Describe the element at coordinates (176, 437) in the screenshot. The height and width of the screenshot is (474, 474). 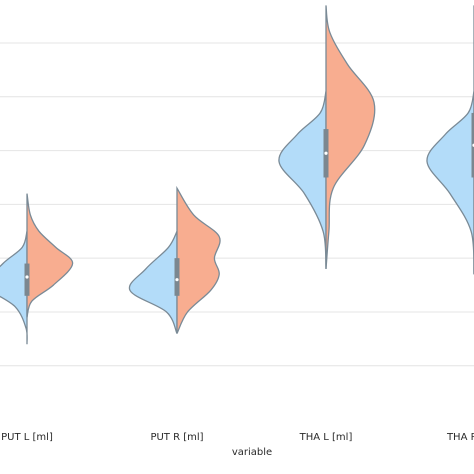
I see `x-tick-label: PUT R [ml]` at that location.